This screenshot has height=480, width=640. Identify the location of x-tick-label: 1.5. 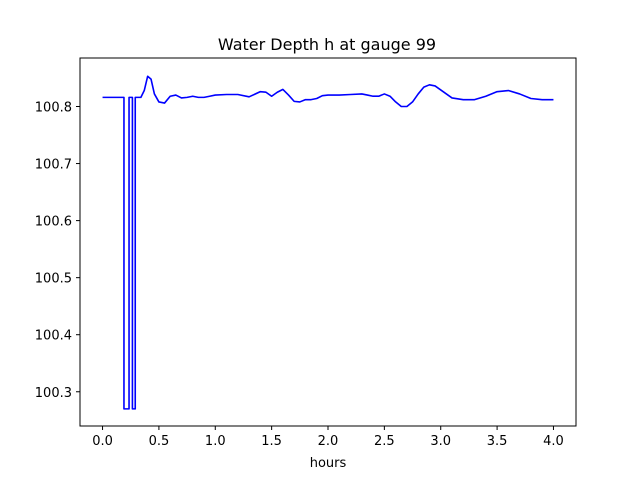
(271, 441).